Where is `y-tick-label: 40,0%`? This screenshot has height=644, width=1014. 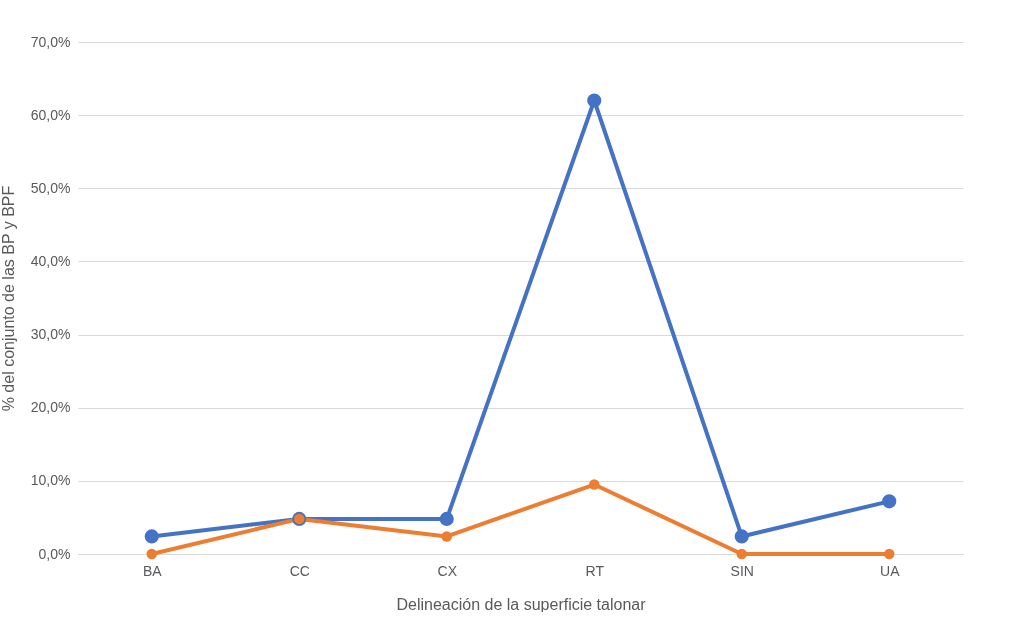 y-tick-label: 40,0% is located at coordinates (50, 260).